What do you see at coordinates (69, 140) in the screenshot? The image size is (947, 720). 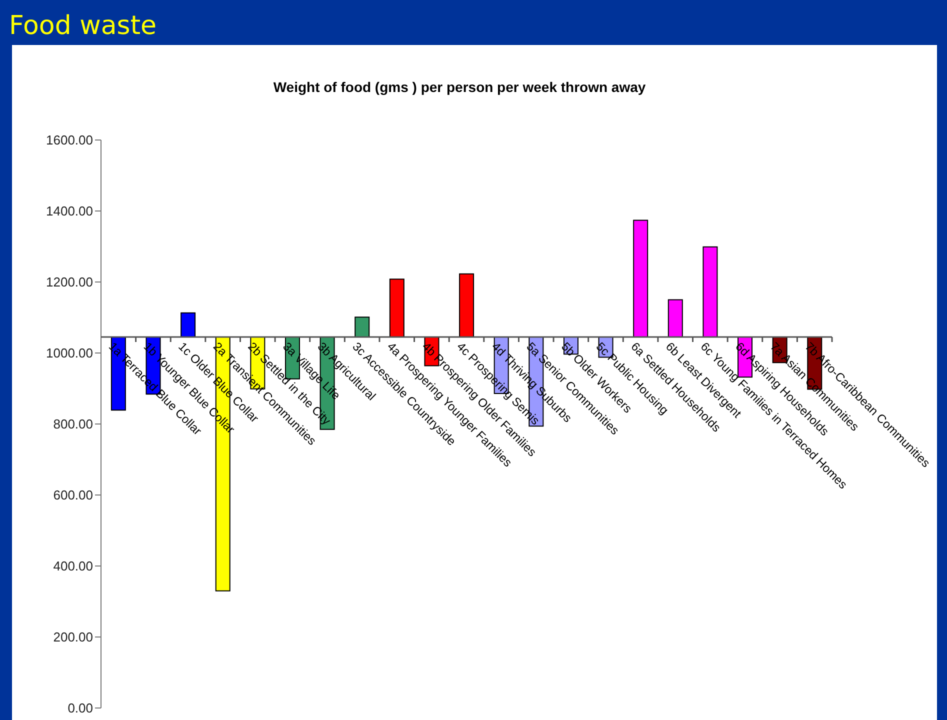 I see `y-tick-label: 1600.00` at bounding box center [69, 140].